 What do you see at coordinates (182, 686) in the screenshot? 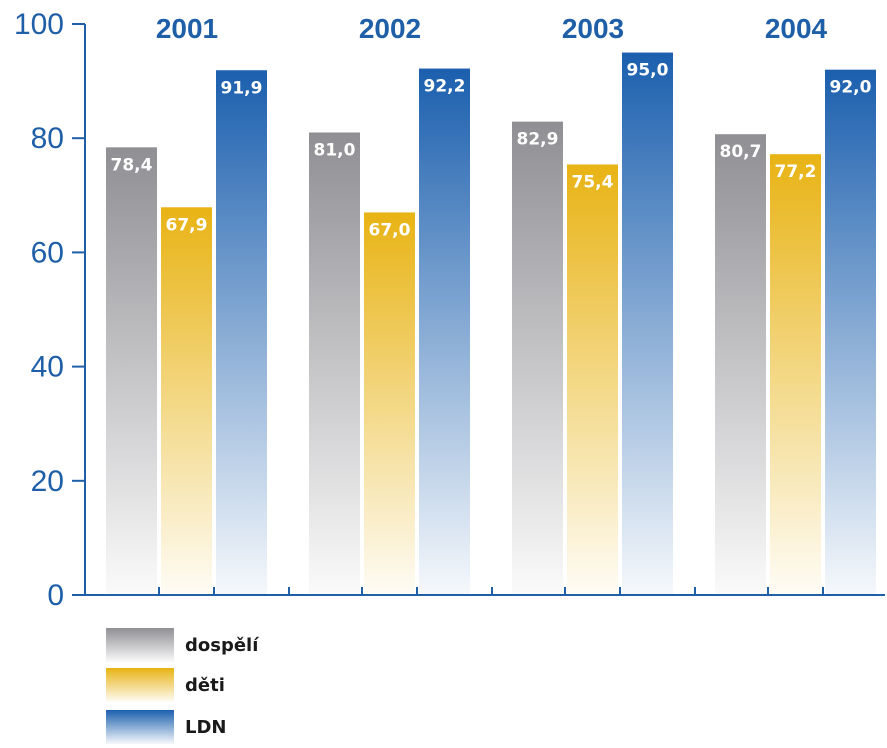
I see `legend: dospělí děti LDN` at bounding box center [182, 686].